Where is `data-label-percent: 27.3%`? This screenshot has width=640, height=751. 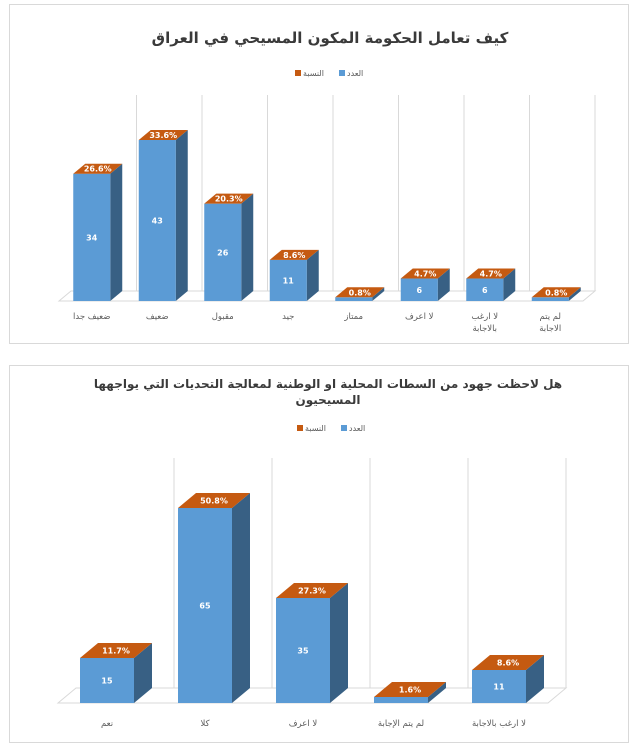
data-label-percent: 27.3% is located at coordinates (312, 591).